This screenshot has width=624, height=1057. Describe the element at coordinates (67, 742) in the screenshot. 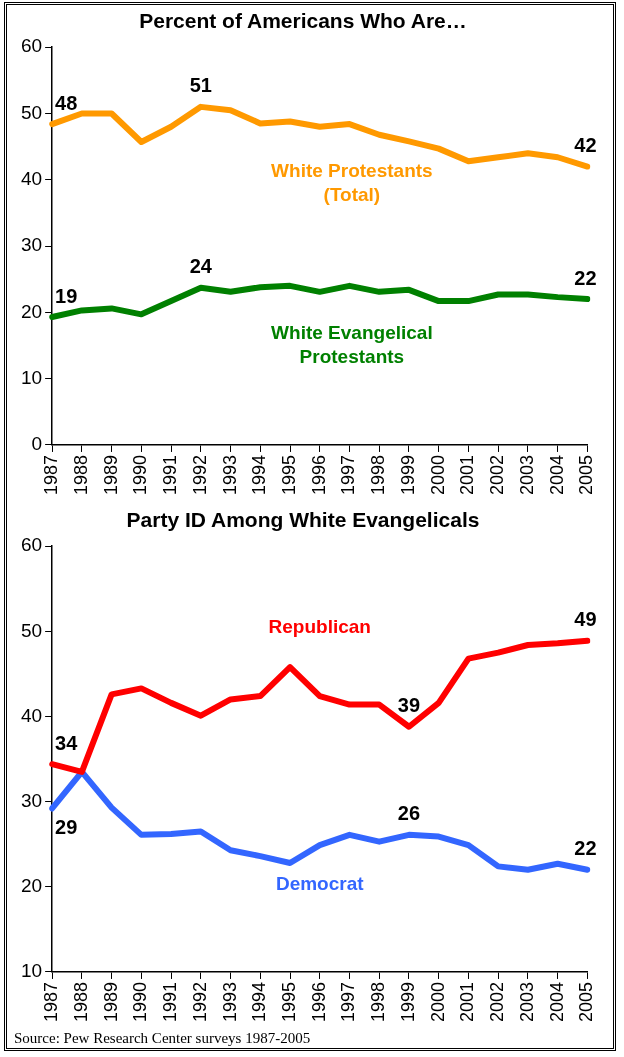

I see `data-label: 34` at that location.